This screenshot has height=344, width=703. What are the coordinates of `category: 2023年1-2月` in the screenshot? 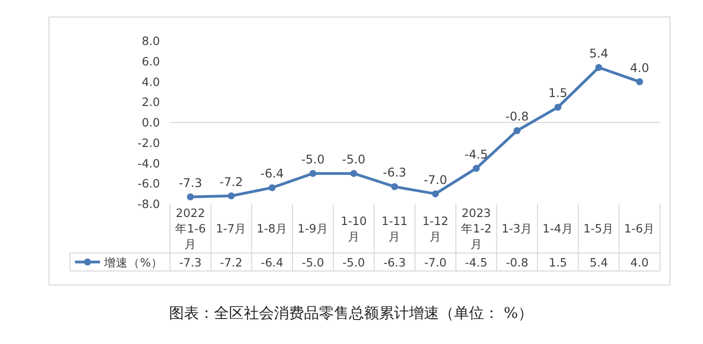 It's located at (476, 228).